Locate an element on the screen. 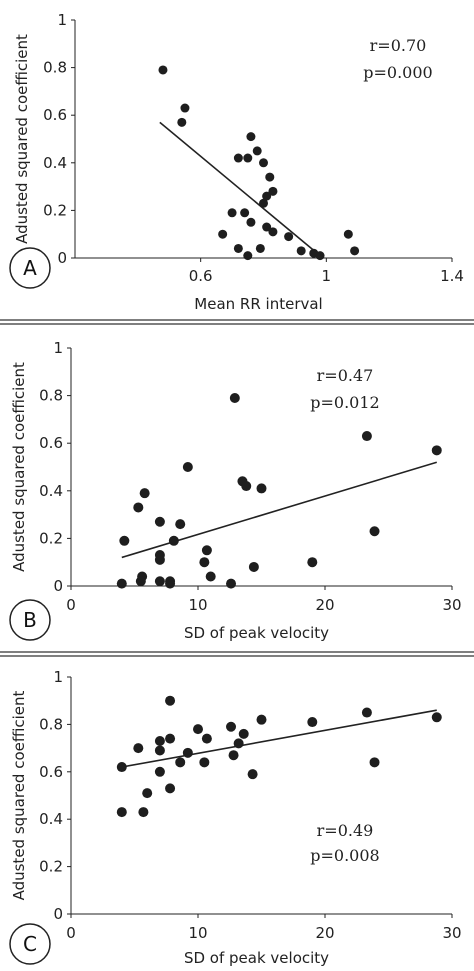 The width and height of the screenshot is (474, 971). correlation-annotation: r=0.49 is located at coordinates (345, 830).